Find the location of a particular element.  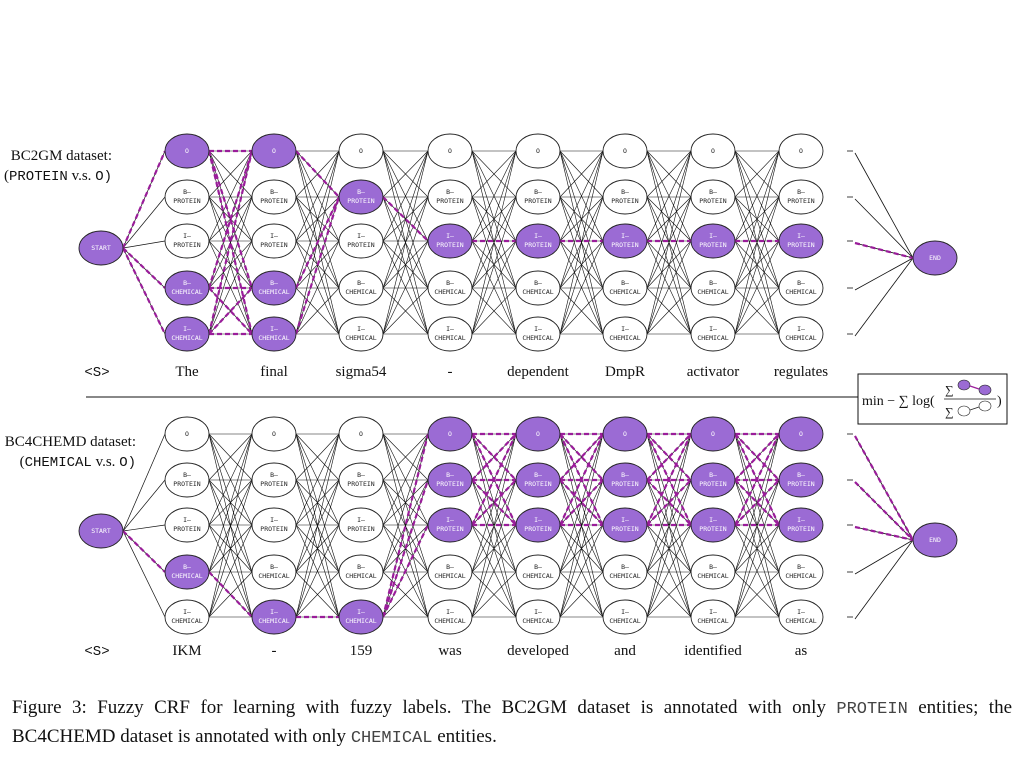

caption-protein: PROTEIN is located at coordinates (872, 709).